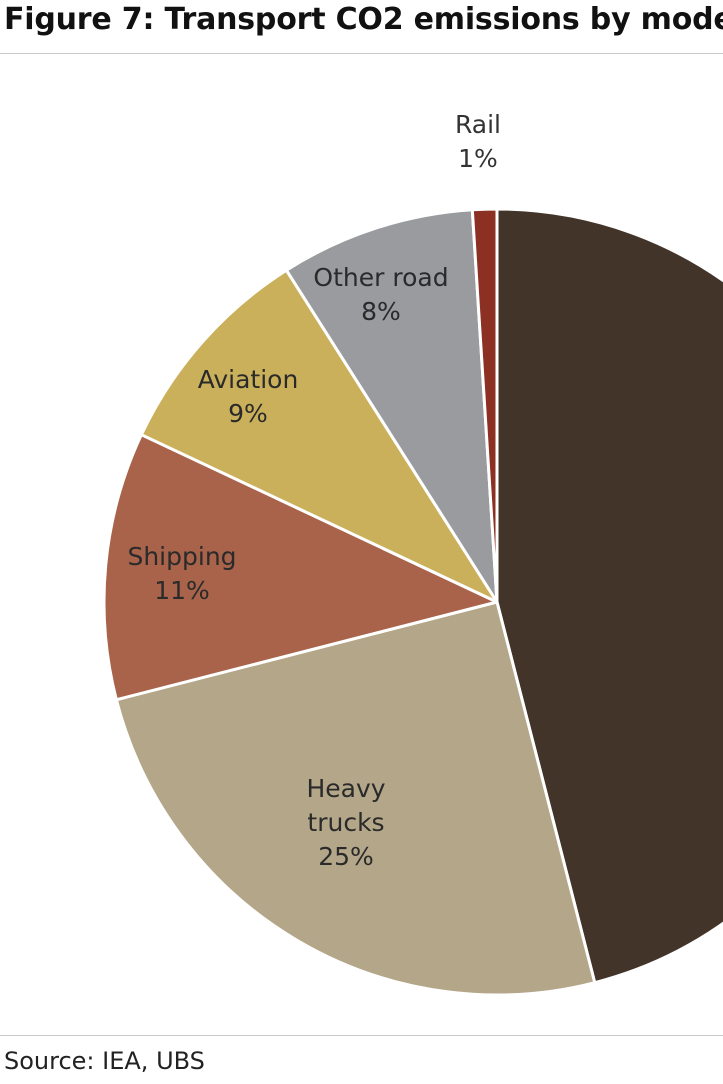 Image resolution: width=723 pixels, height=1084 pixels. Describe the element at coordinates (248, 396) in the screenshot. I see `slice-label-aviation: Aviation 9%` at that location.